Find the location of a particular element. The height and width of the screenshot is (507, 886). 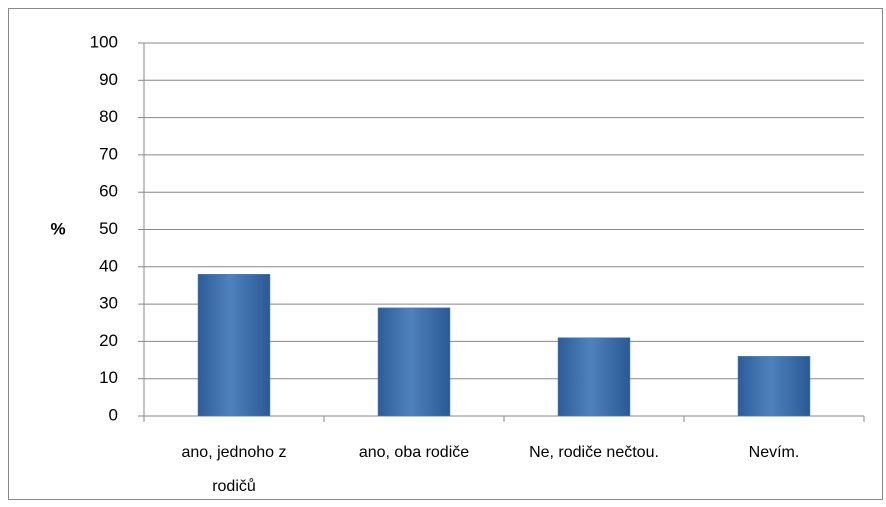

y-tick-label: 40 is located at coordinates (108, 265).